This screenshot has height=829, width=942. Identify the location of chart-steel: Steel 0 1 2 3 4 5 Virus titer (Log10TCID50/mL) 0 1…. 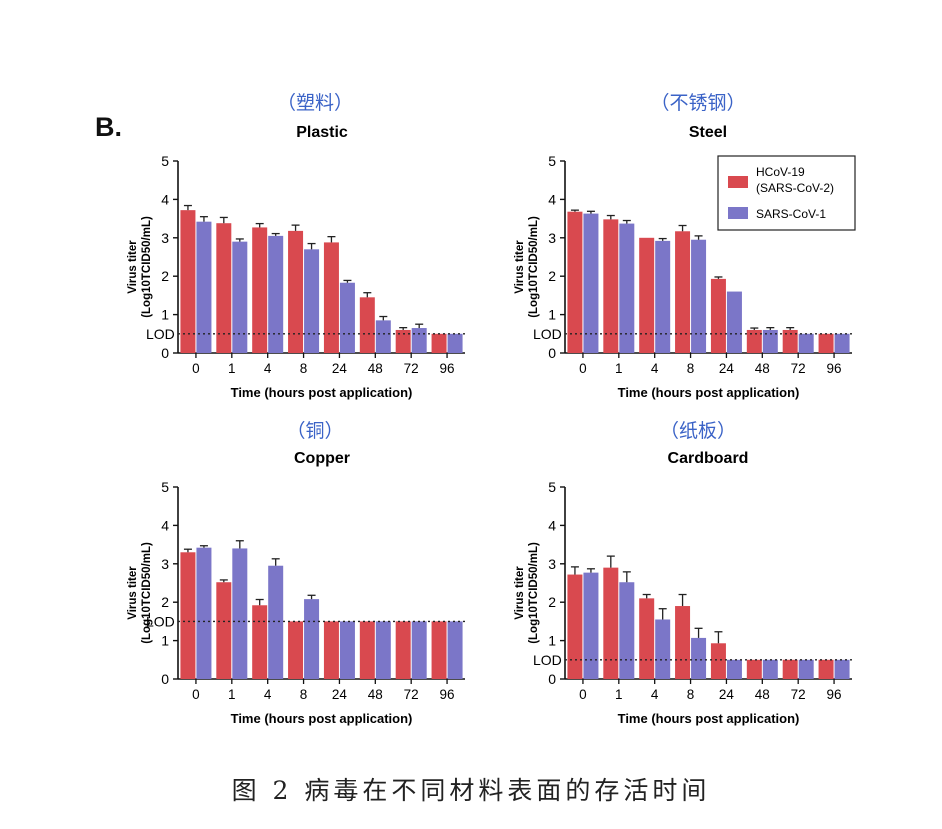
(685, 262).